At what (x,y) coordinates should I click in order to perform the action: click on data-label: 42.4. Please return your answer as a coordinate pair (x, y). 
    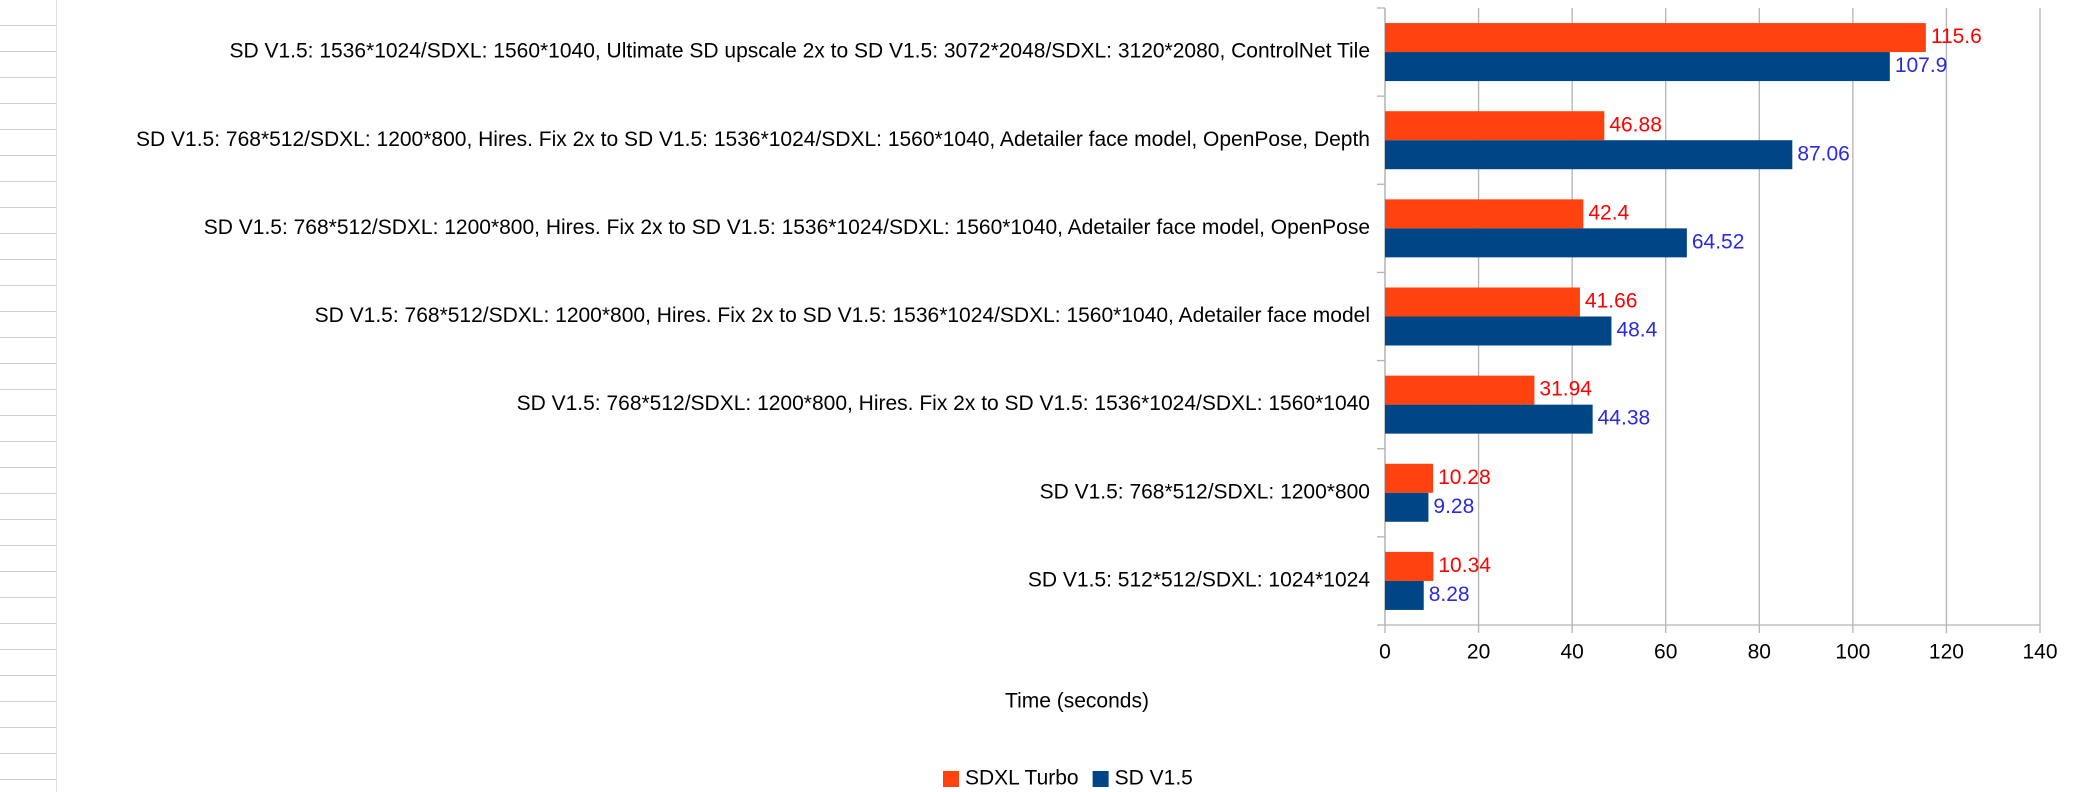
    Looking at the image, I should click on (1608, 212).